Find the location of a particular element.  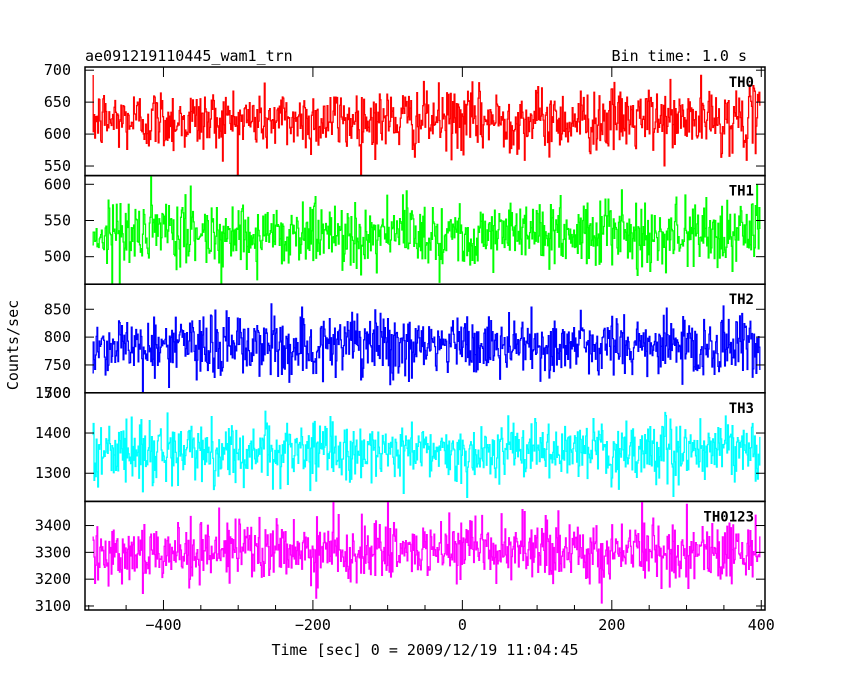

x-tick-label: −200 is located at coordinates (313, 625).